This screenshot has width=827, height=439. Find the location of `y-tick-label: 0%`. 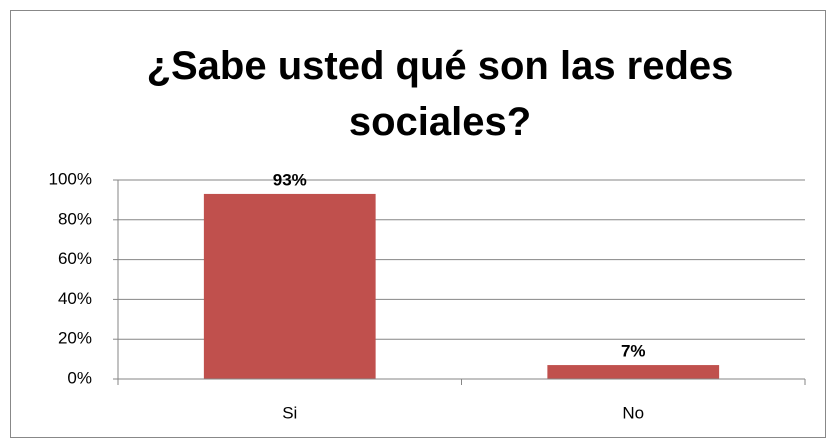

y-tick-label: 0% is located at coordinates (79, 377).